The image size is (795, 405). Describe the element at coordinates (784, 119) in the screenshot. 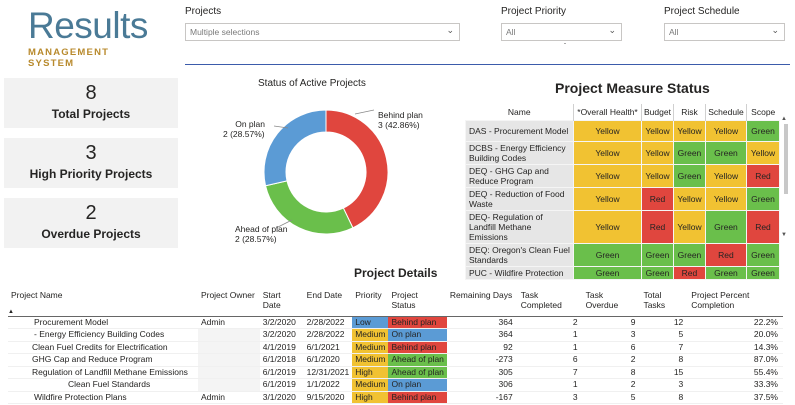

I see `scroll-up-icon: ▲` at that location.